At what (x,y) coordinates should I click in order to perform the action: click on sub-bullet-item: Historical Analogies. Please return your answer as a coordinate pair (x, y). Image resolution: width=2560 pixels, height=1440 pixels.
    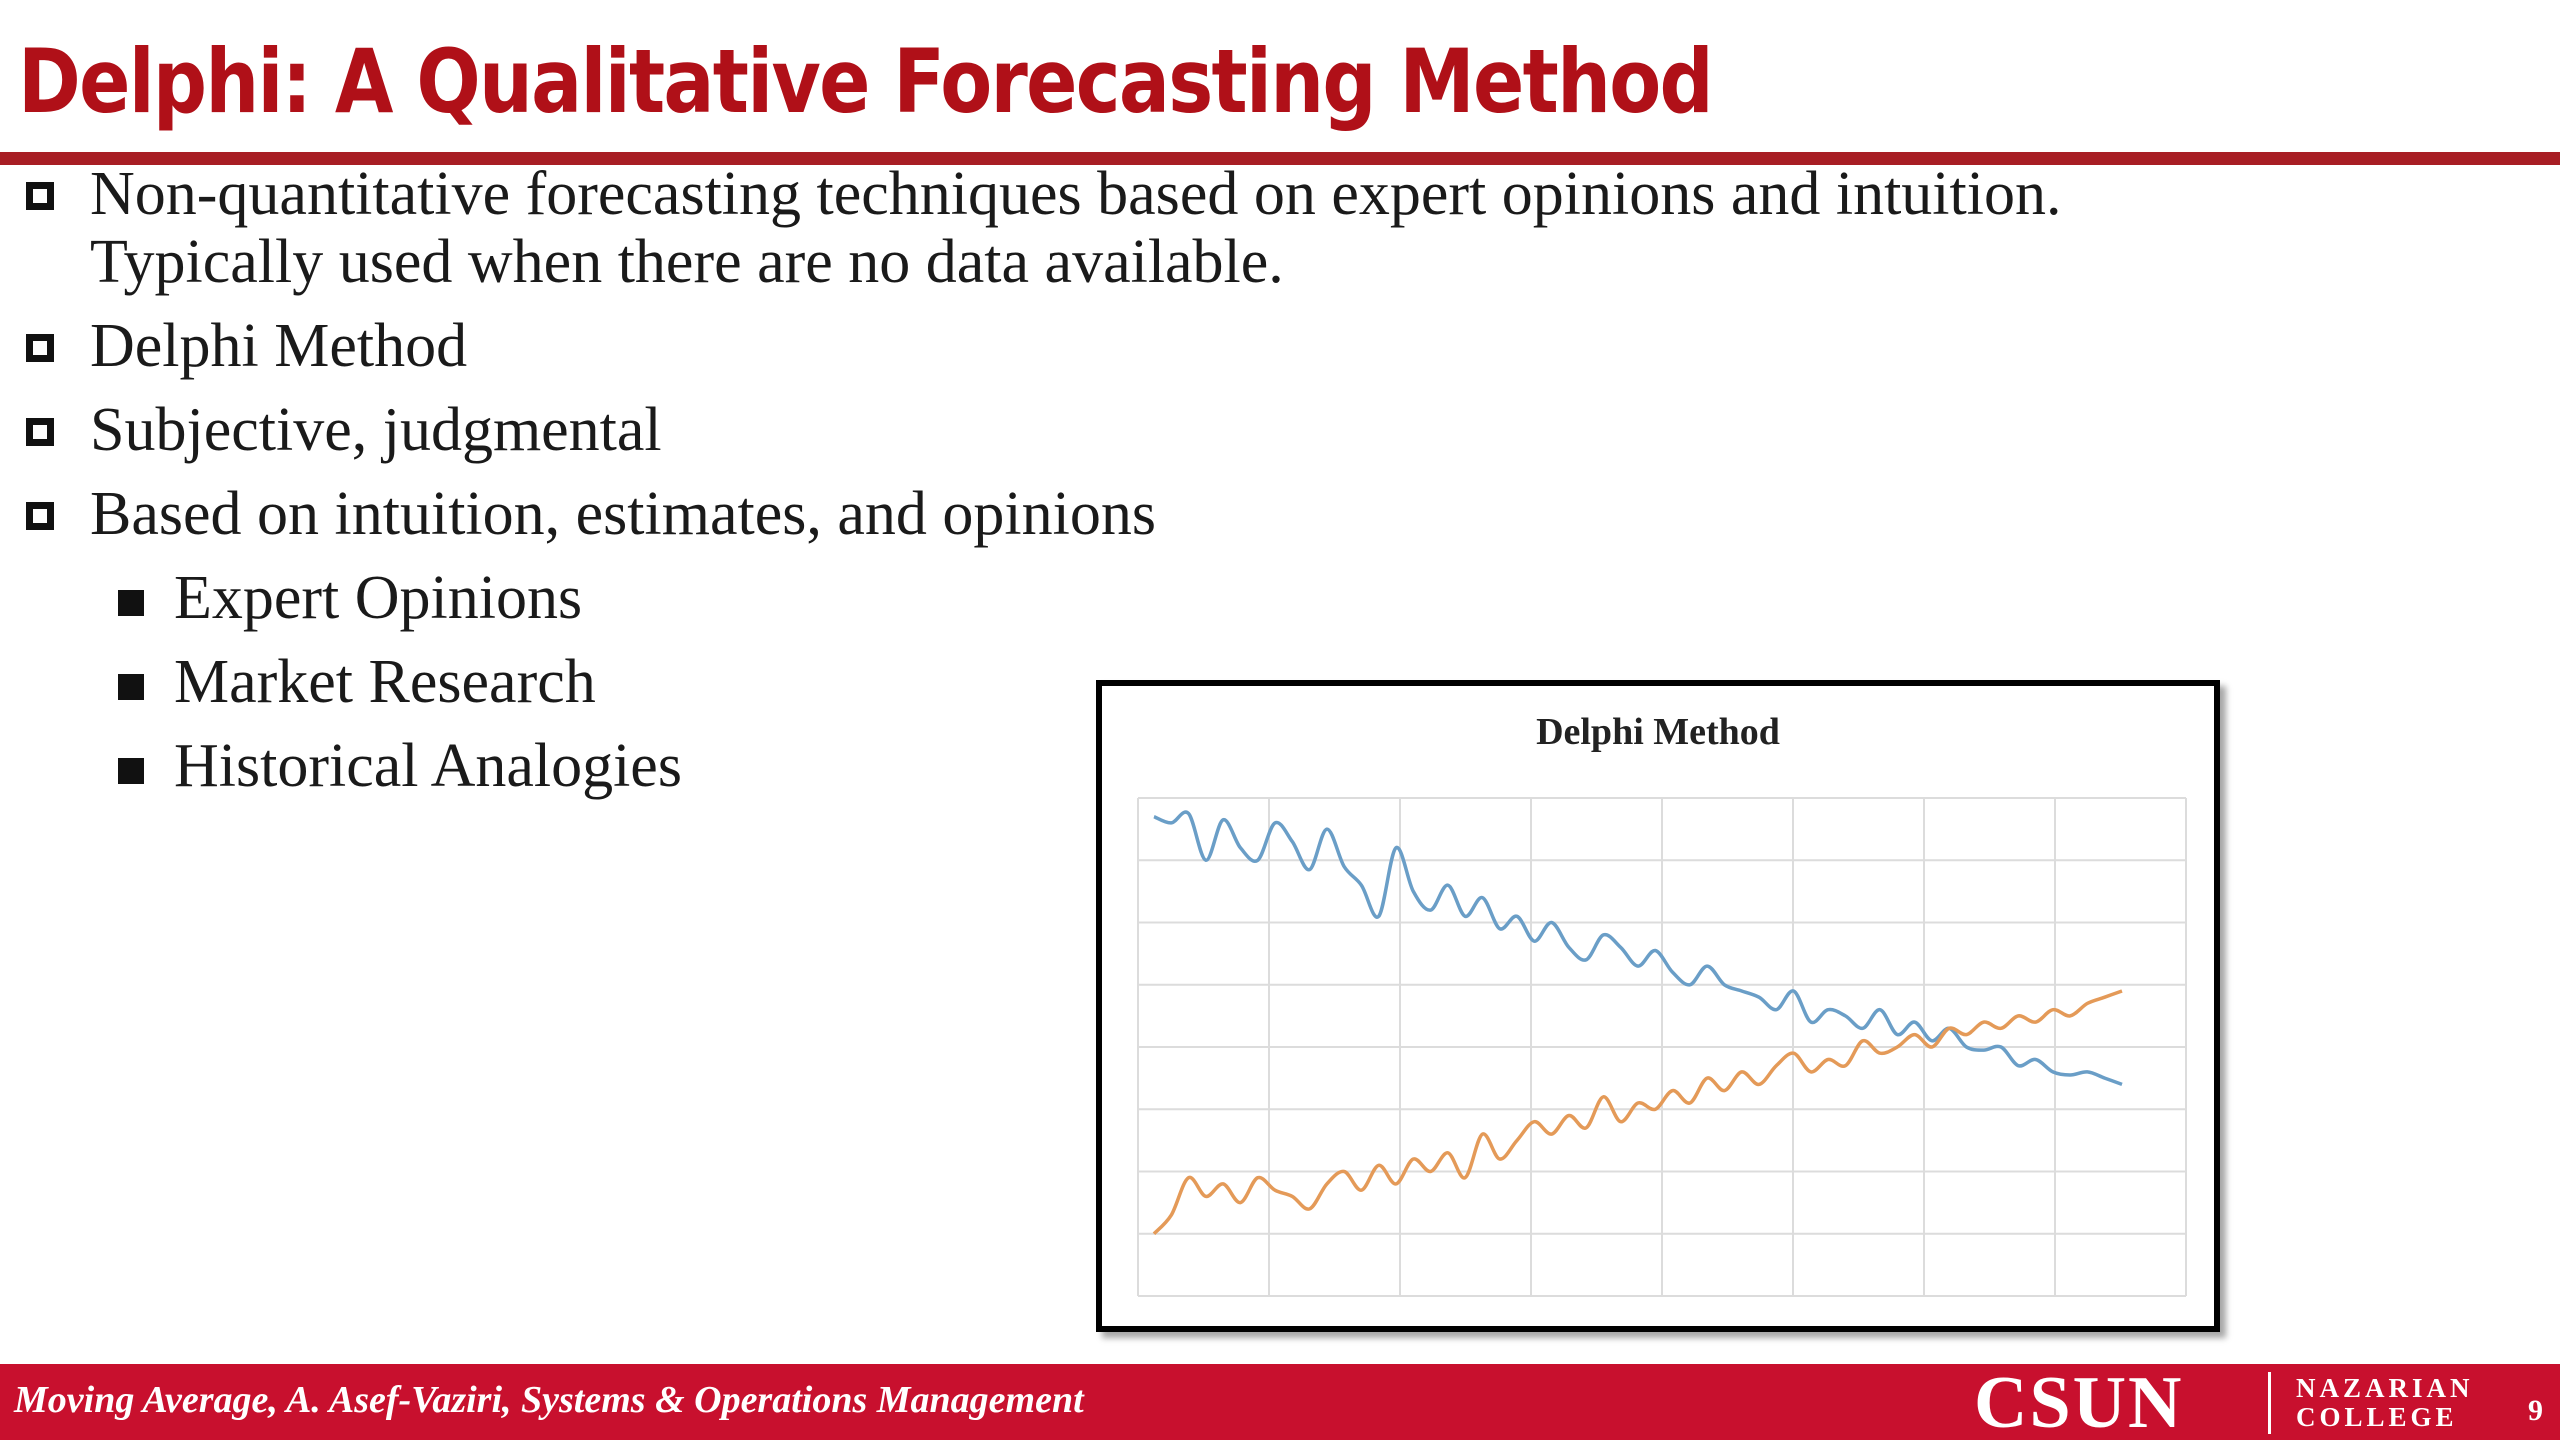
    Looking at the image, I should click on (1270, 766).